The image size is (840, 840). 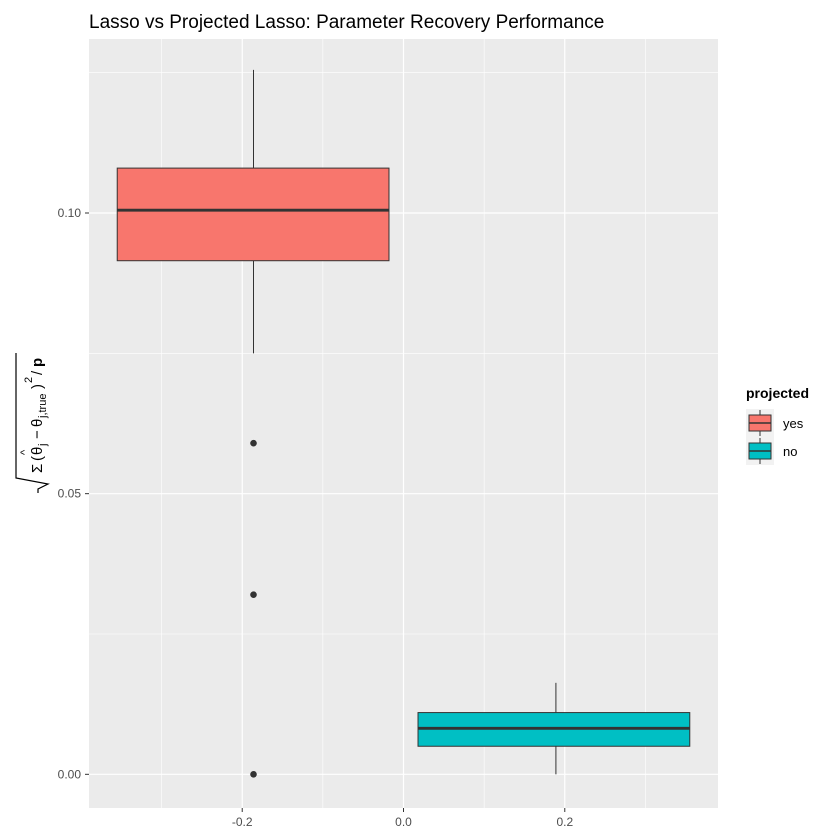 What do you see at coordinates (564, 822) in the screenshot?
I see `x-tick-label: 0.2` at bounding box center [564, 822].